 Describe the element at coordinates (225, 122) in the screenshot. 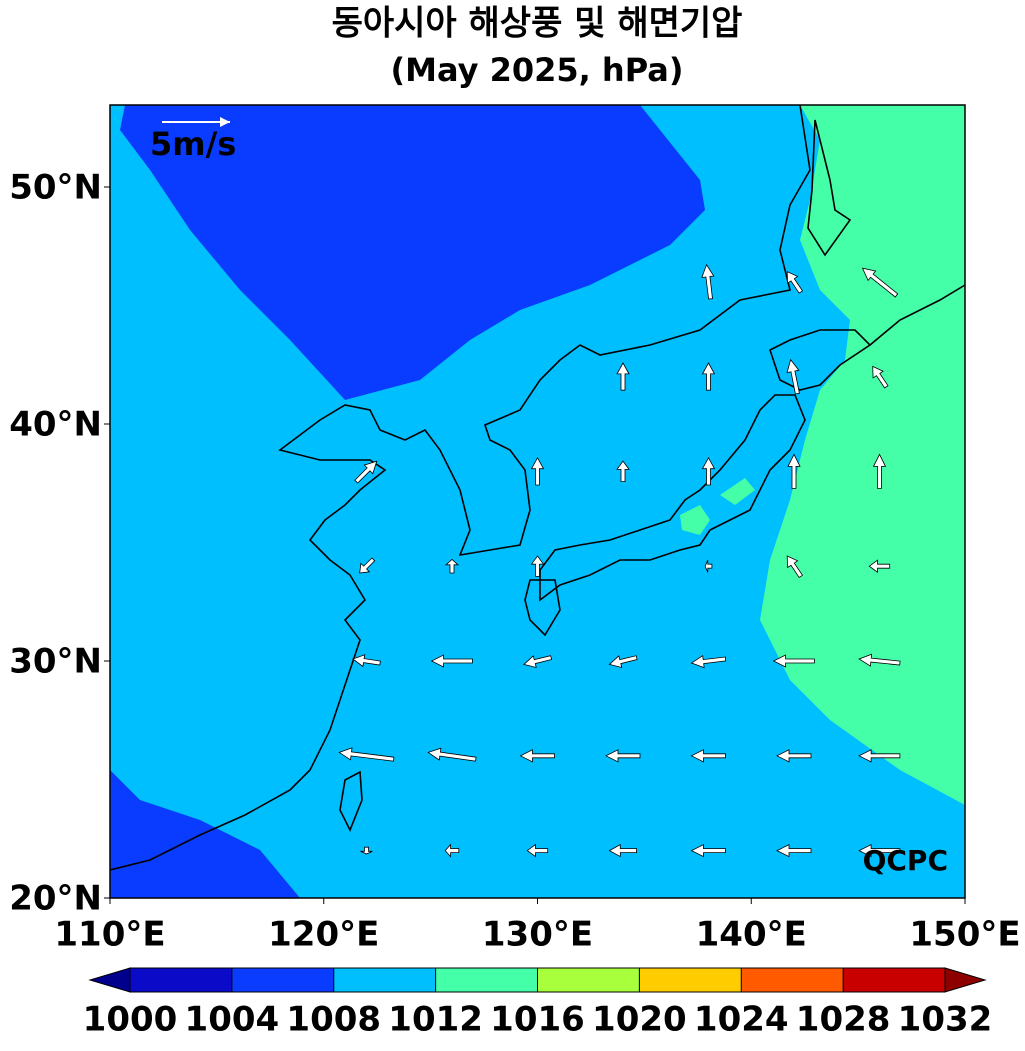

I see `reference-arrow-head` at that location.